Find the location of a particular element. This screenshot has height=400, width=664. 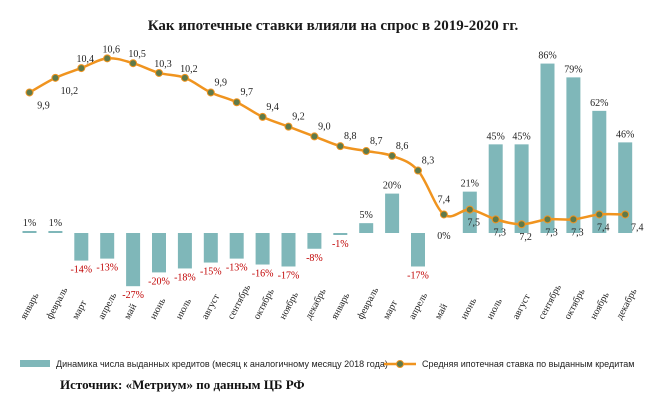

rate-data-label: 10,4 is located at coordinates (86, 59).